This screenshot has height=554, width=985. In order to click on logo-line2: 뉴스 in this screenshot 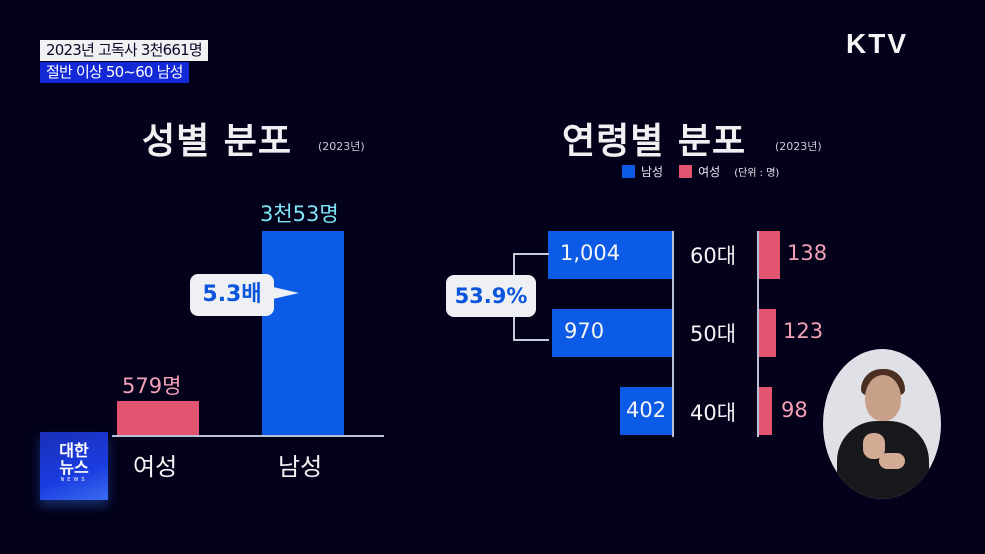, I will do `click(74, 467)`.